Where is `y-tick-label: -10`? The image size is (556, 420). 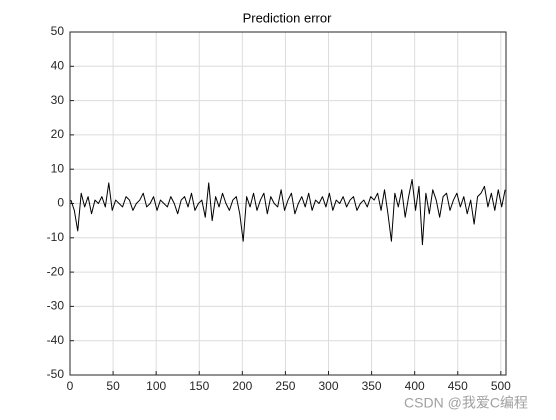
y-tick-label: -10 is located at coordinates (56, 237).